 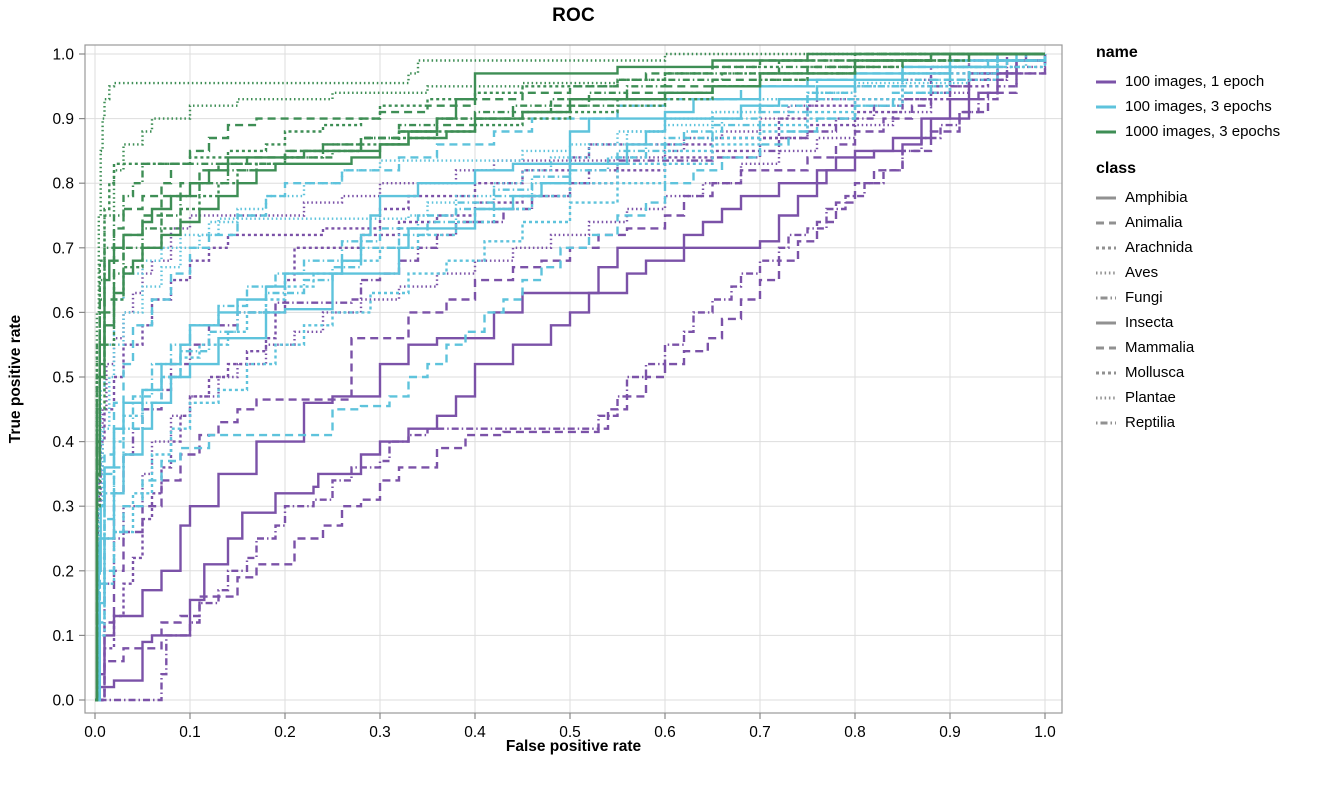 I want to click on legend-class-entry-reptilia: Reptilia, so click(x=1216, y=422).